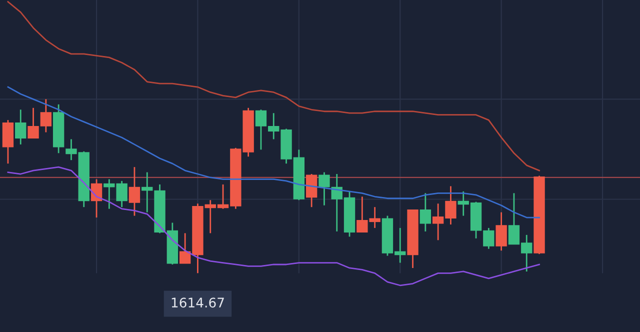  What do you see at coordinates (198, 303) in the screenshot?
I see `text: 1614.67` at bounding box center [198, 303].